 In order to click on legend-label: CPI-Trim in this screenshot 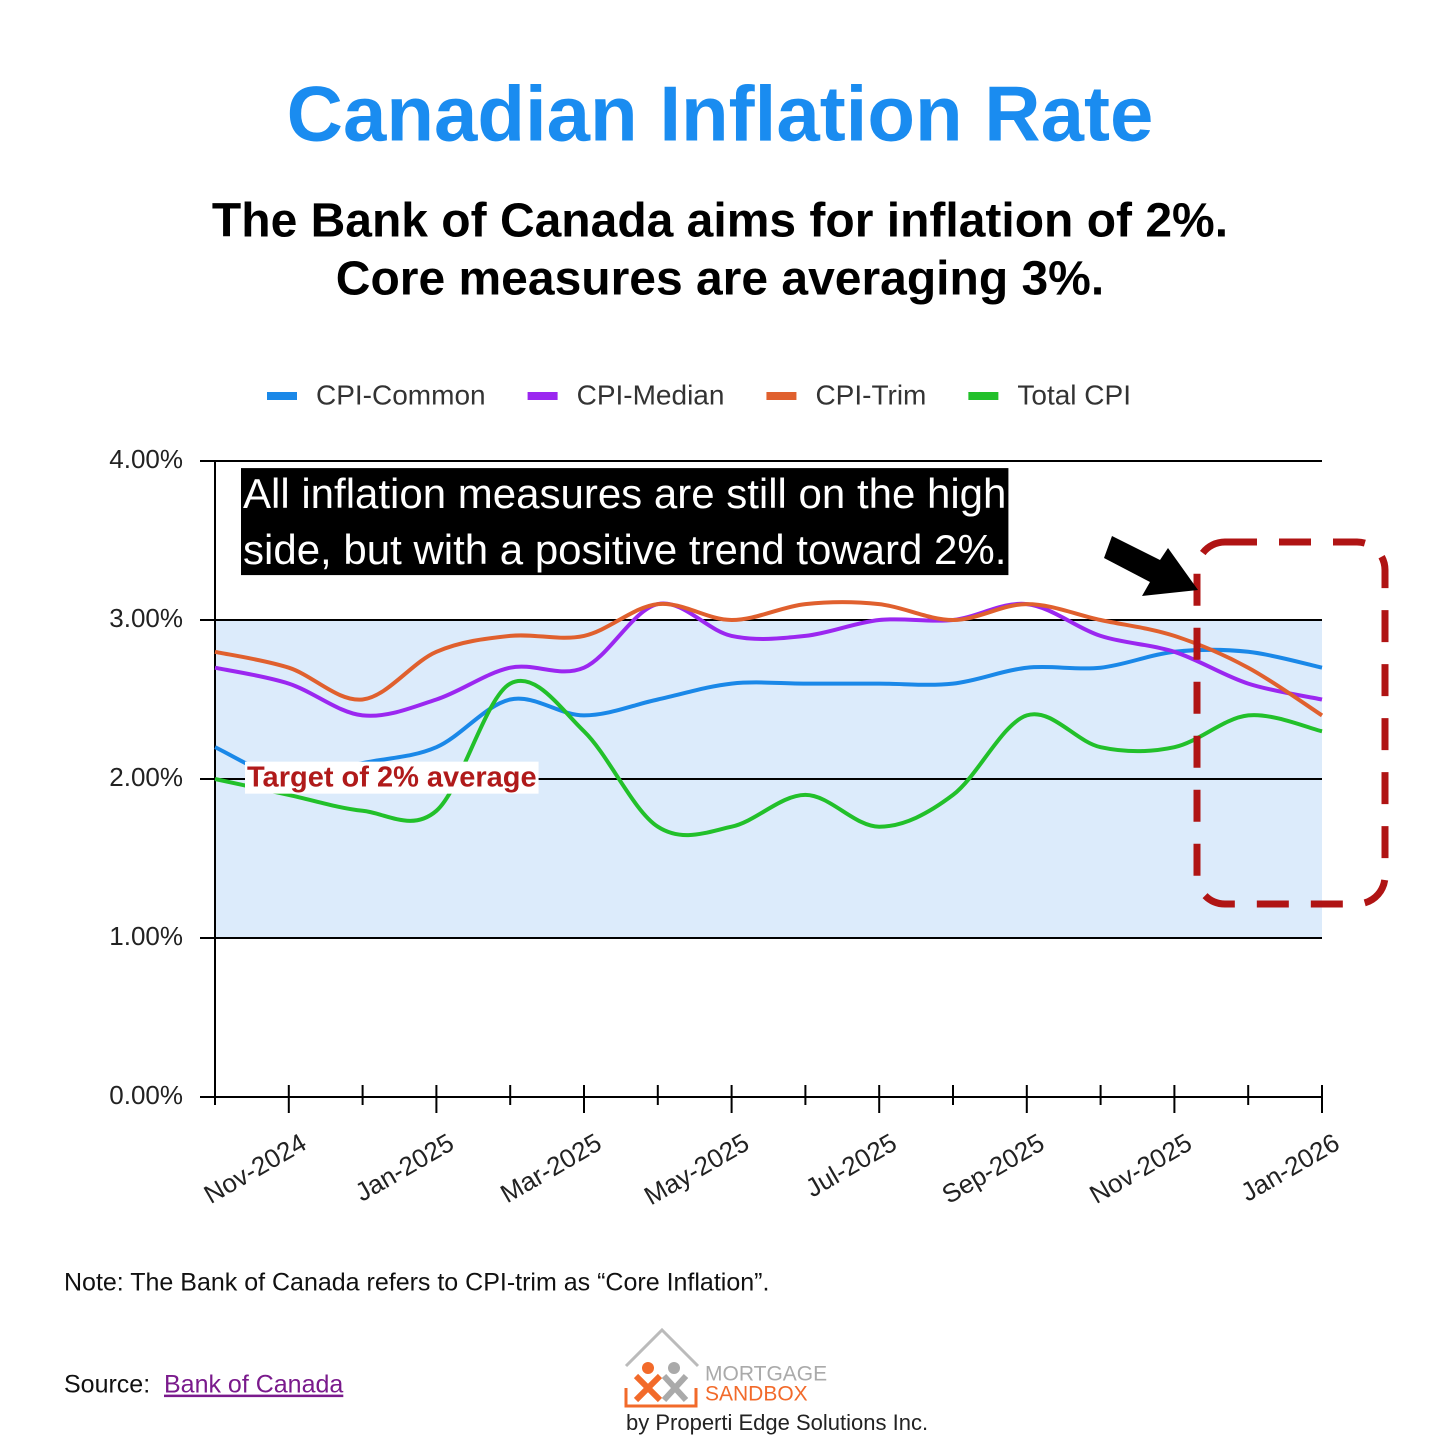, I will do `click(870, 394)`.